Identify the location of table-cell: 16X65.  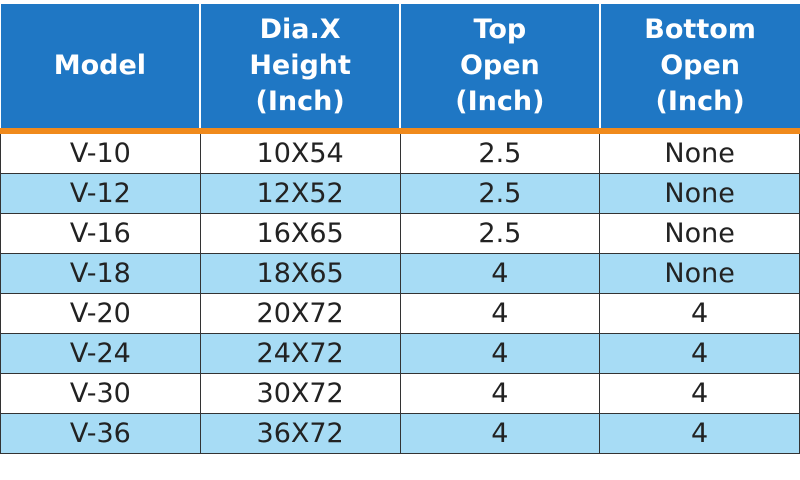
(300, 233).